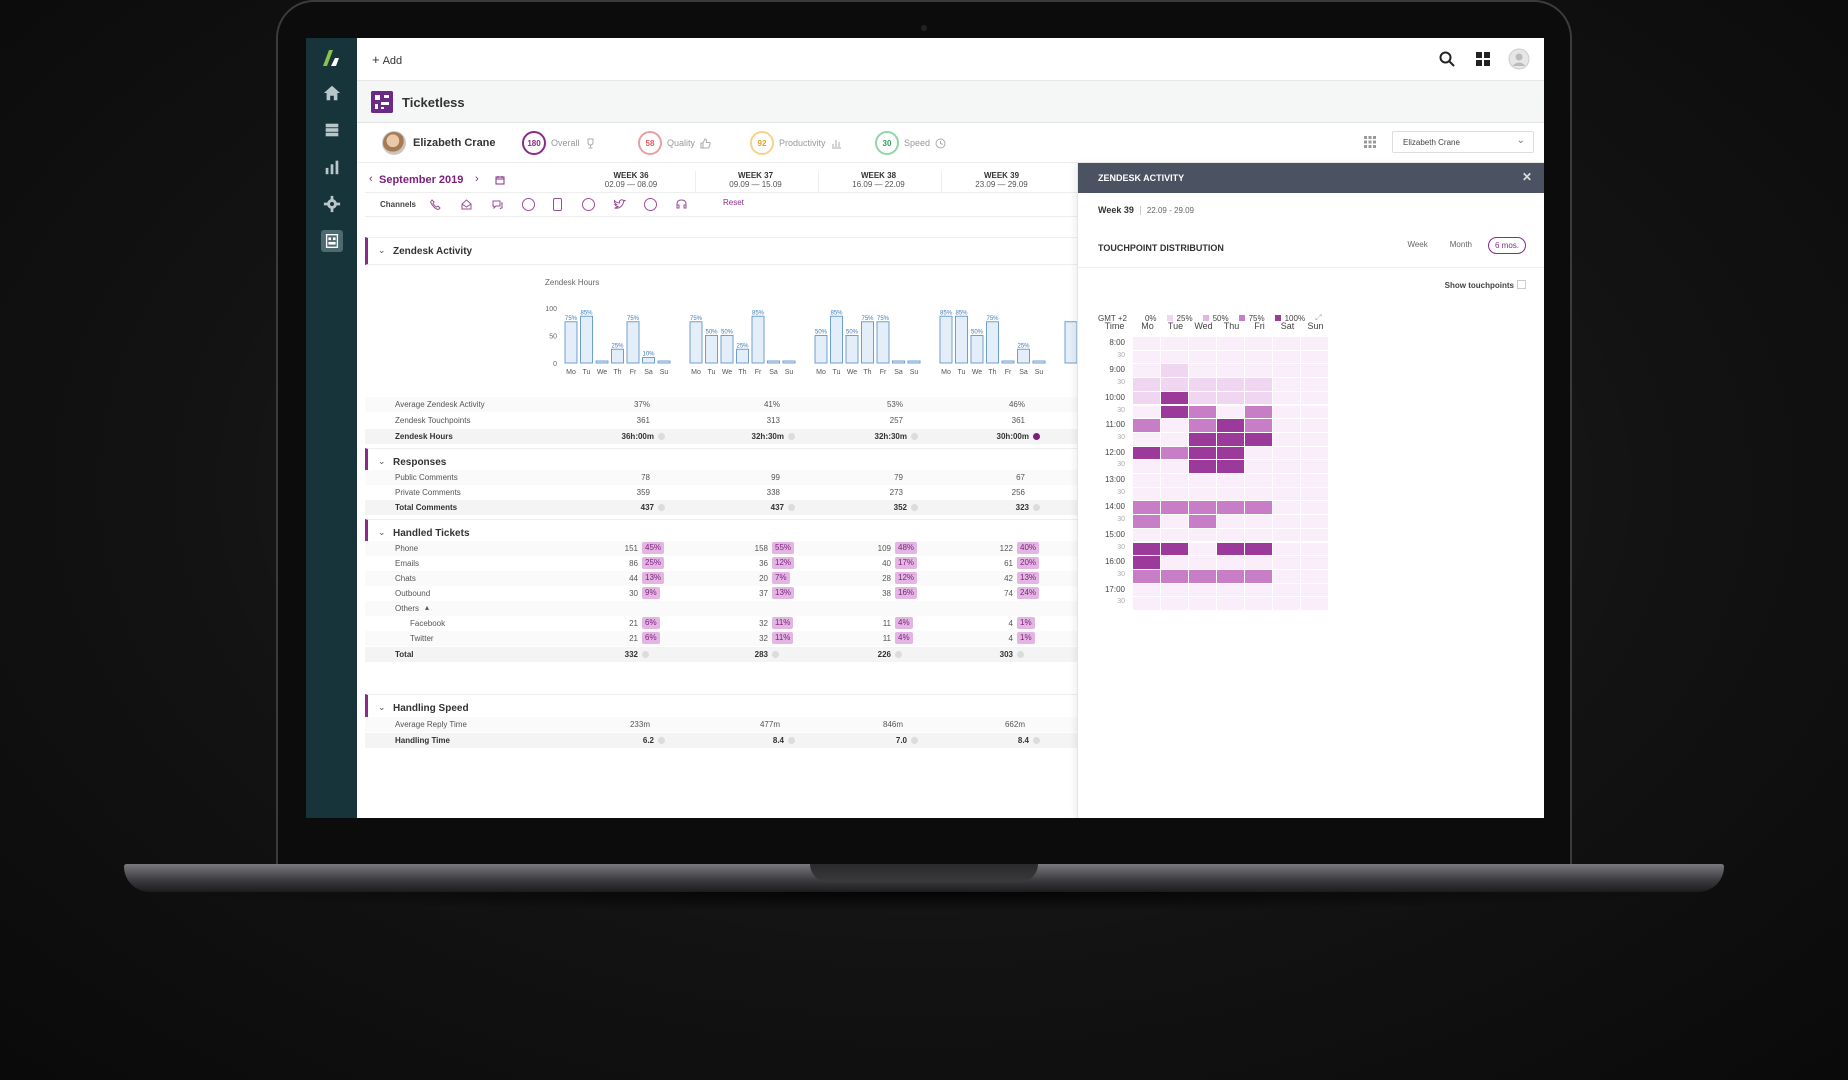 Image resolution: width=1848 pixels, height=1080 pixels. I want to click on other-channel-icon, so click(650, 204).